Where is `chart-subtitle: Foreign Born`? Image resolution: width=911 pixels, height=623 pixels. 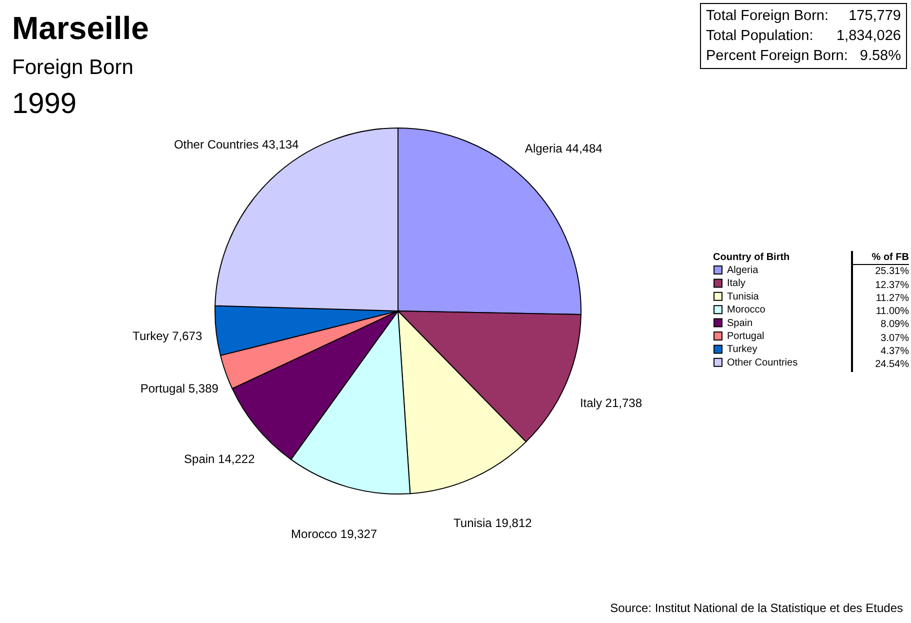 chart-subtitle: Foreign Born is located at coordinates (73, 68).